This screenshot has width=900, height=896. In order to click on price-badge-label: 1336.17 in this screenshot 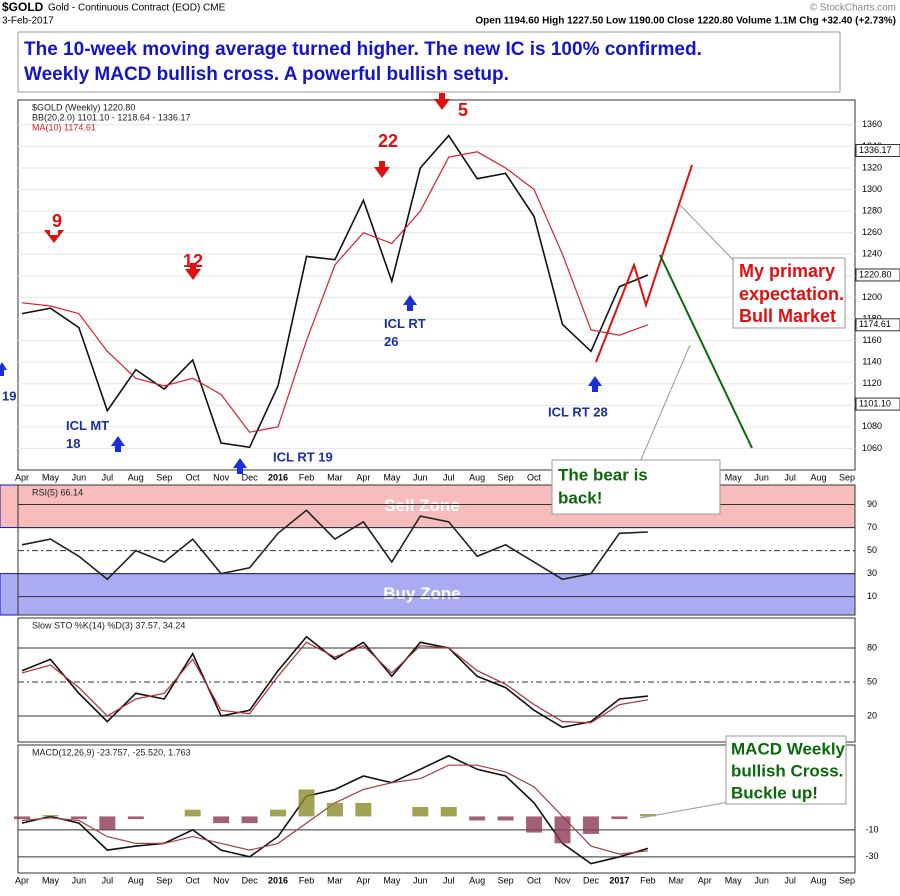, I will do `click(875, 150)`.